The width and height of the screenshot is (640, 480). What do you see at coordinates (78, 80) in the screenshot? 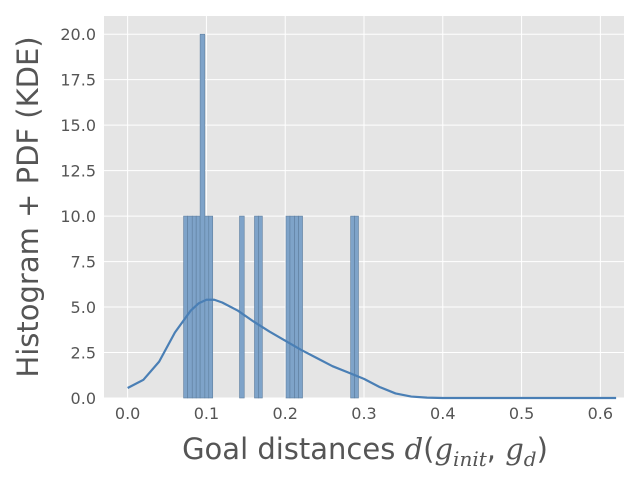
I see `y-tick-label: 17.5` at bounding box center [78, 80].